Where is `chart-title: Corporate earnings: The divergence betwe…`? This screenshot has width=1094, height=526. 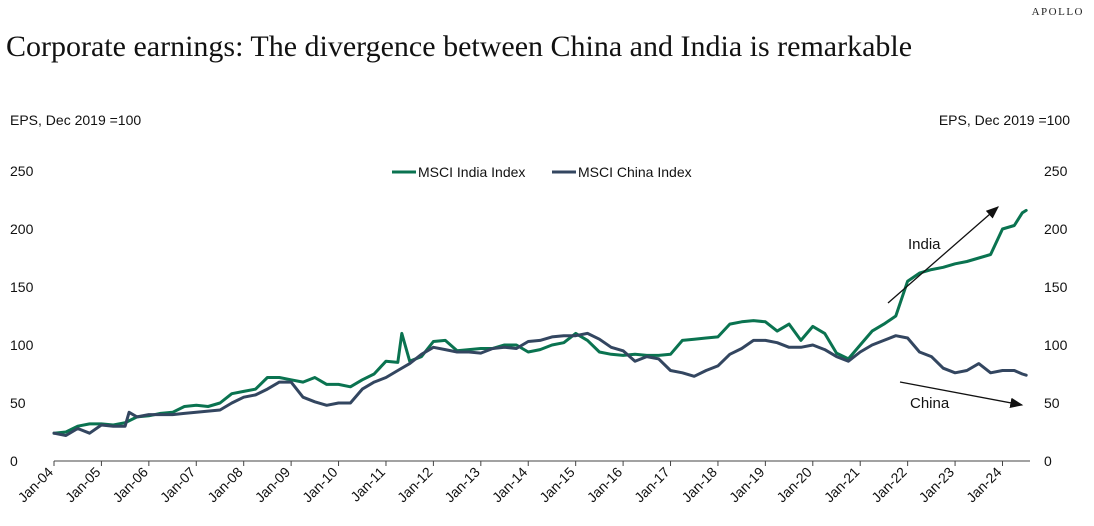
chart-title: Corporate earnings: The divergence betwe… is located at coordinates (459, 46).